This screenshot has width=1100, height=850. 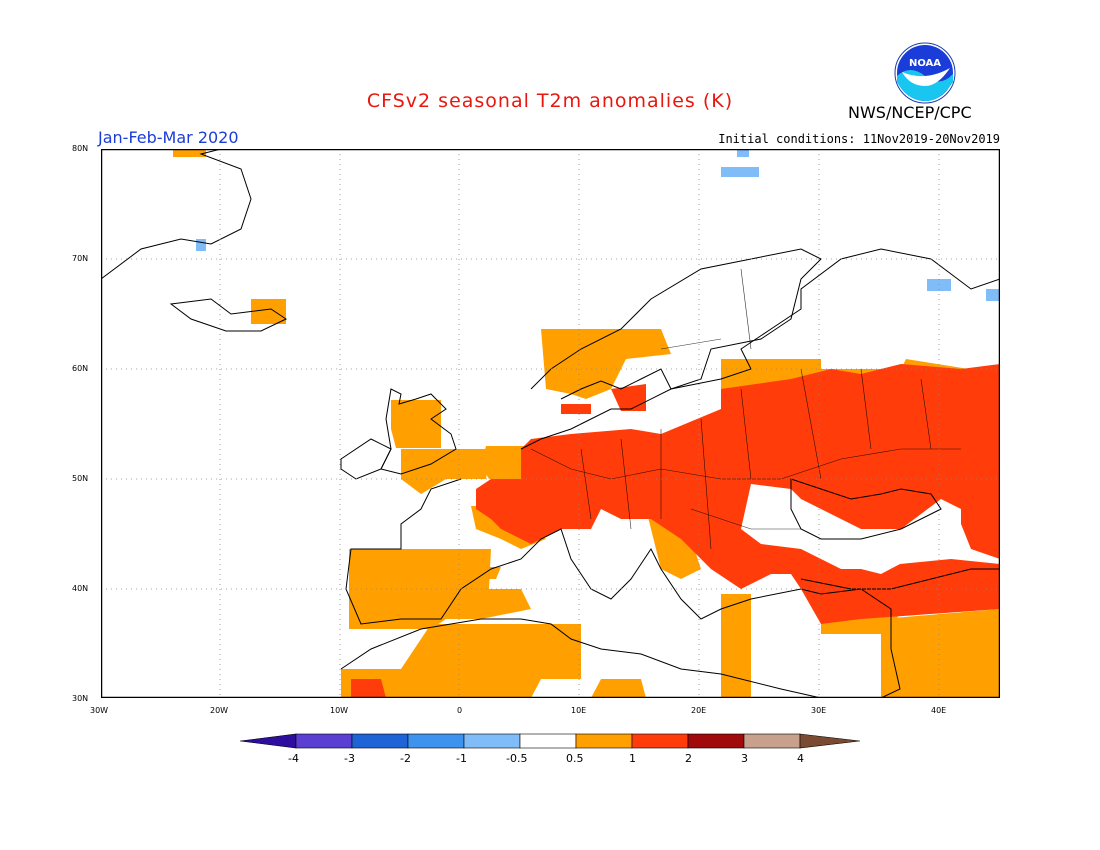 What do you see at coordinates (461, 758) in the screenshot?
I see `legend-label: -1` at bounding box center [461, 758].